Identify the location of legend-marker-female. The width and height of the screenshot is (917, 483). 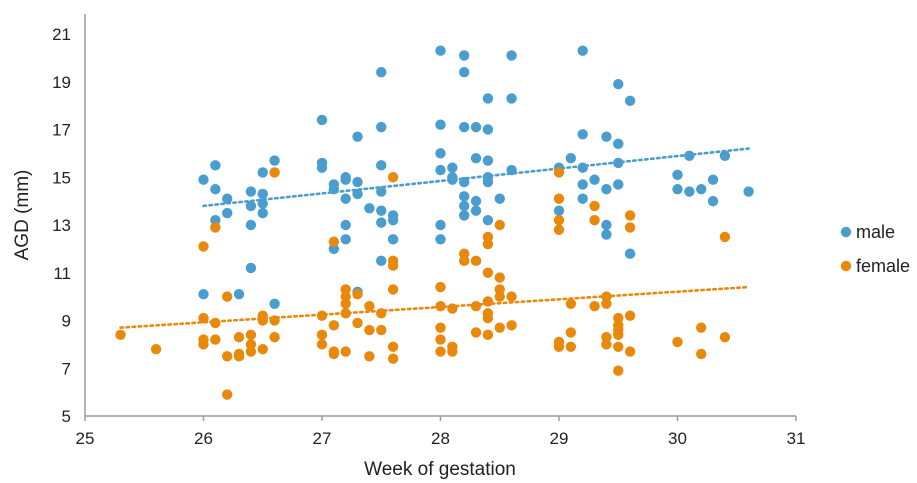
(846, 266).